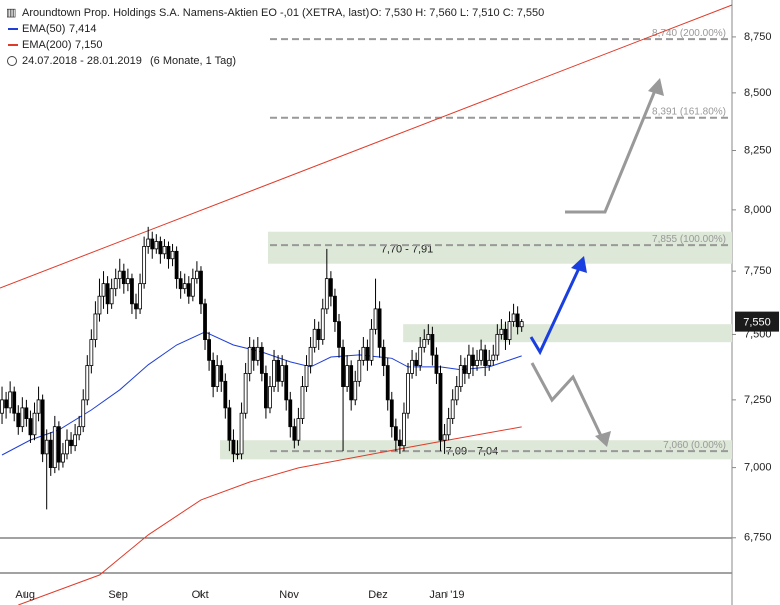  Describe the element at coordinates (47, 45) in the screenshot. I see `legend-label: EMA(200)` at that location.